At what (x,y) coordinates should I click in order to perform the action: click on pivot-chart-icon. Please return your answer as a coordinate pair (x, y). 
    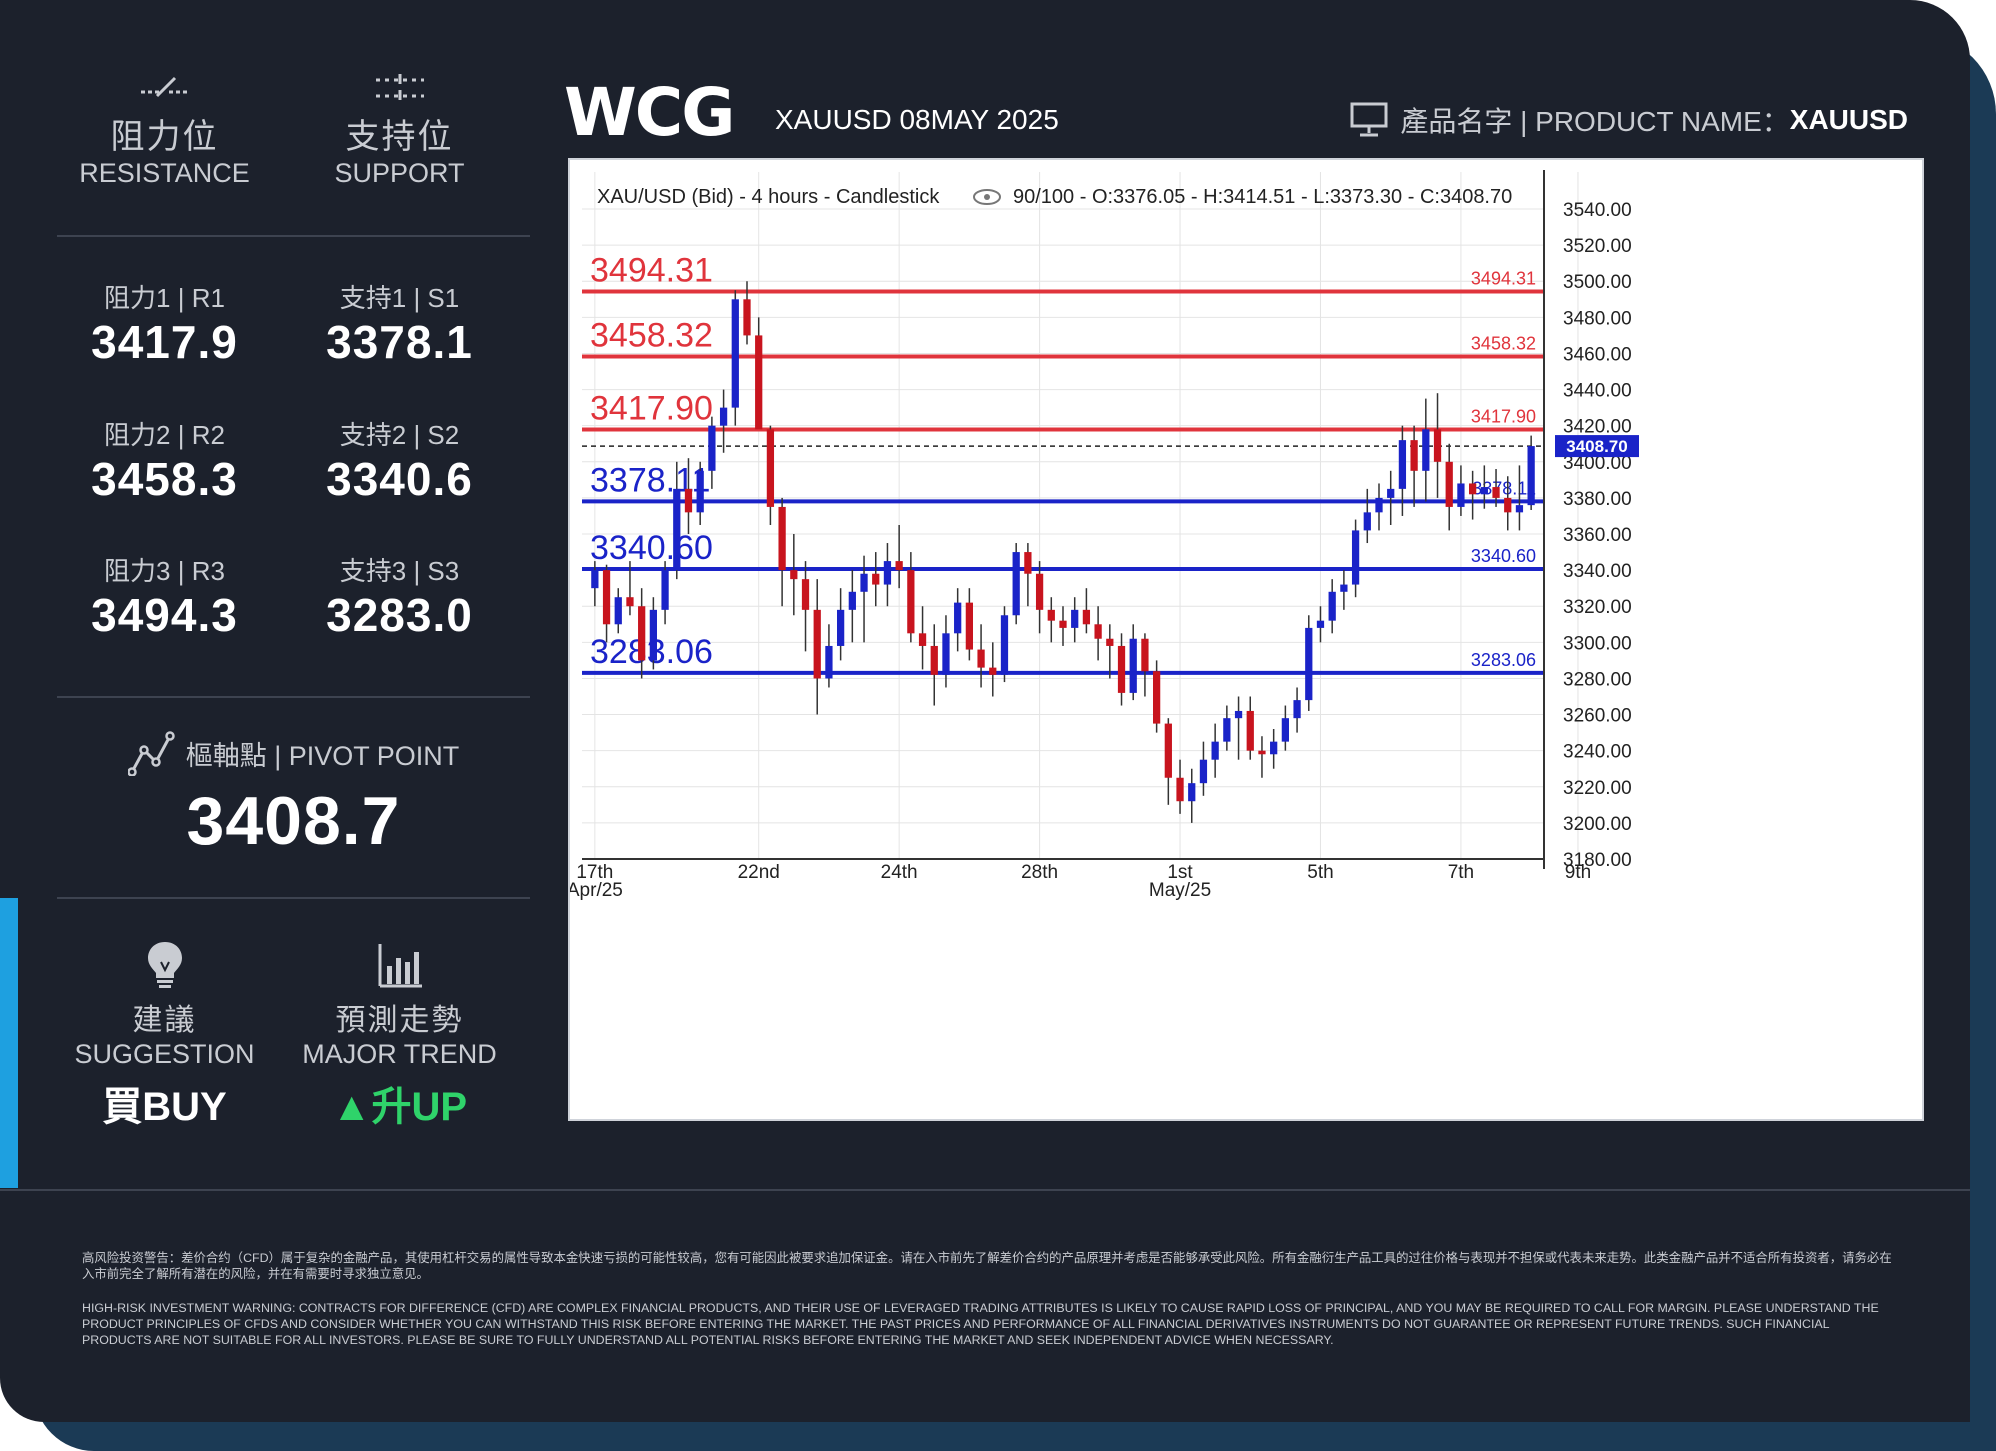
    Looking at the image, I should click on (151, 753).